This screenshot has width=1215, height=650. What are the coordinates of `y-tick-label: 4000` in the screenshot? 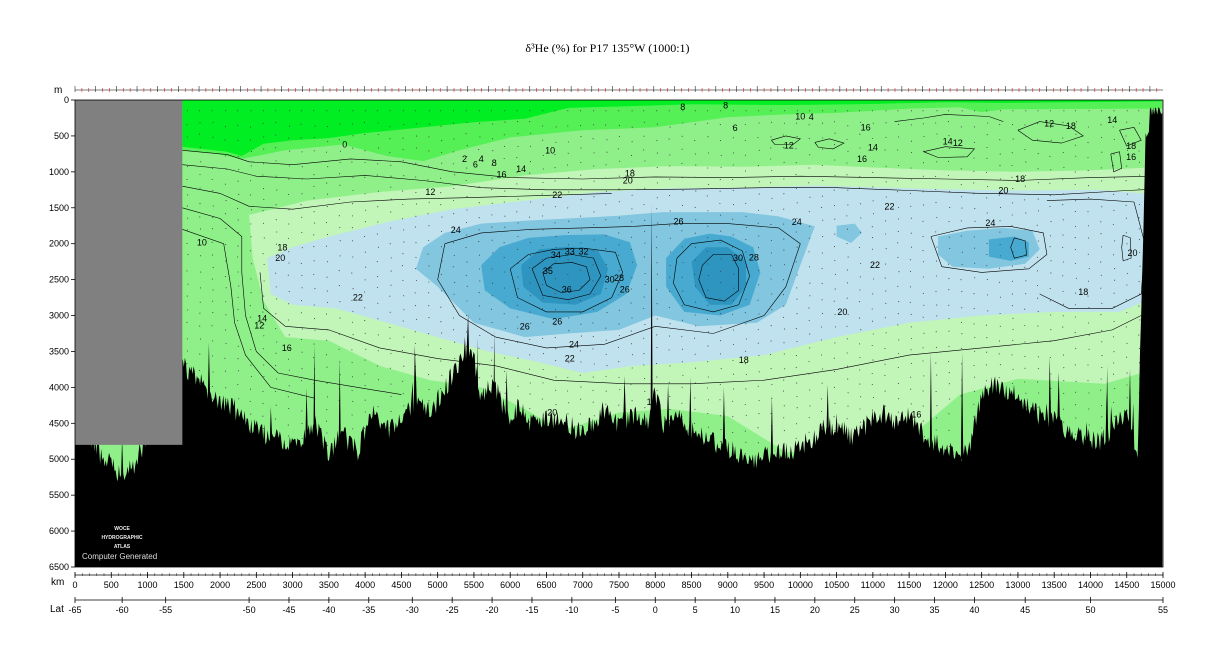 It's located at (59, 387).